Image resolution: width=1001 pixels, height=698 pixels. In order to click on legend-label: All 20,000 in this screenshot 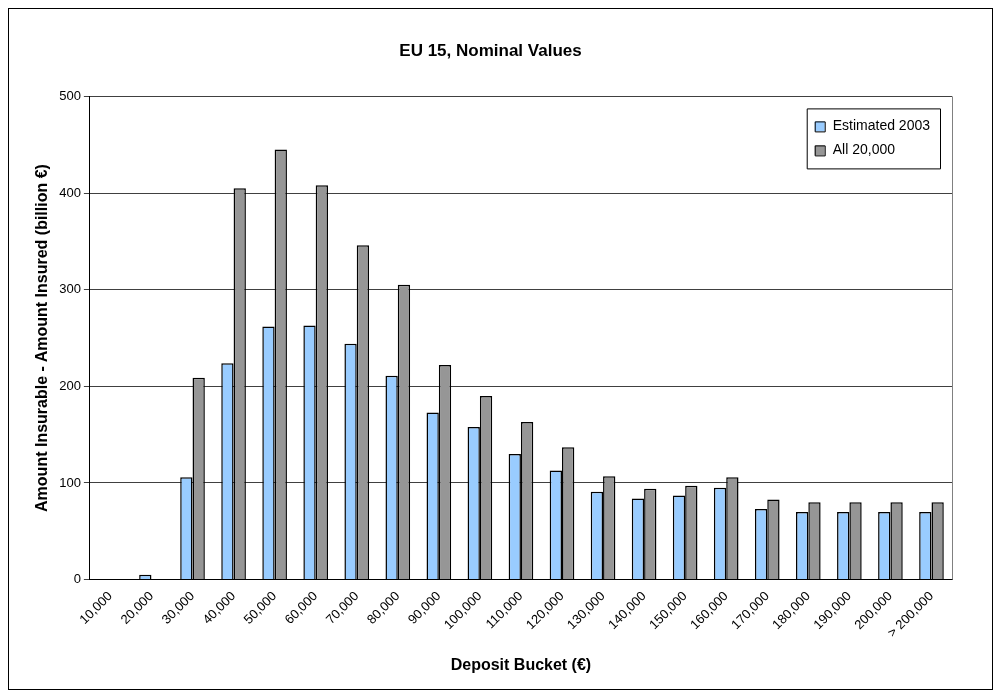, I will do `click(864, 149)`.